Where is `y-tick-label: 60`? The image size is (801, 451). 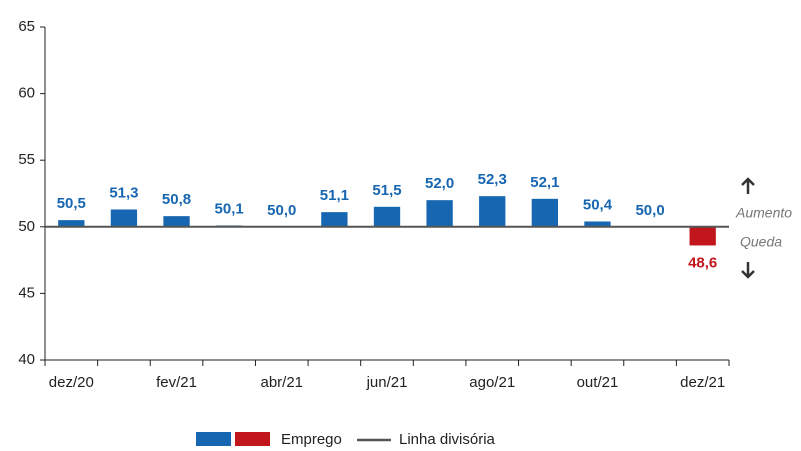 y-tick-label: 60 is located at coordinates (26, 93).